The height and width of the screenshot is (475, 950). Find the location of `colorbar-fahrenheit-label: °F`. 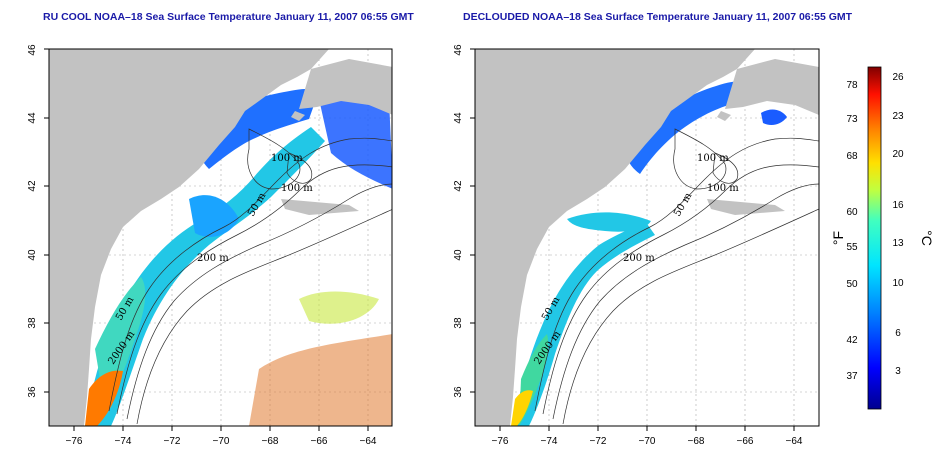

colorbar-fahrenheit-label: °F is located at coordinates (838, 238).